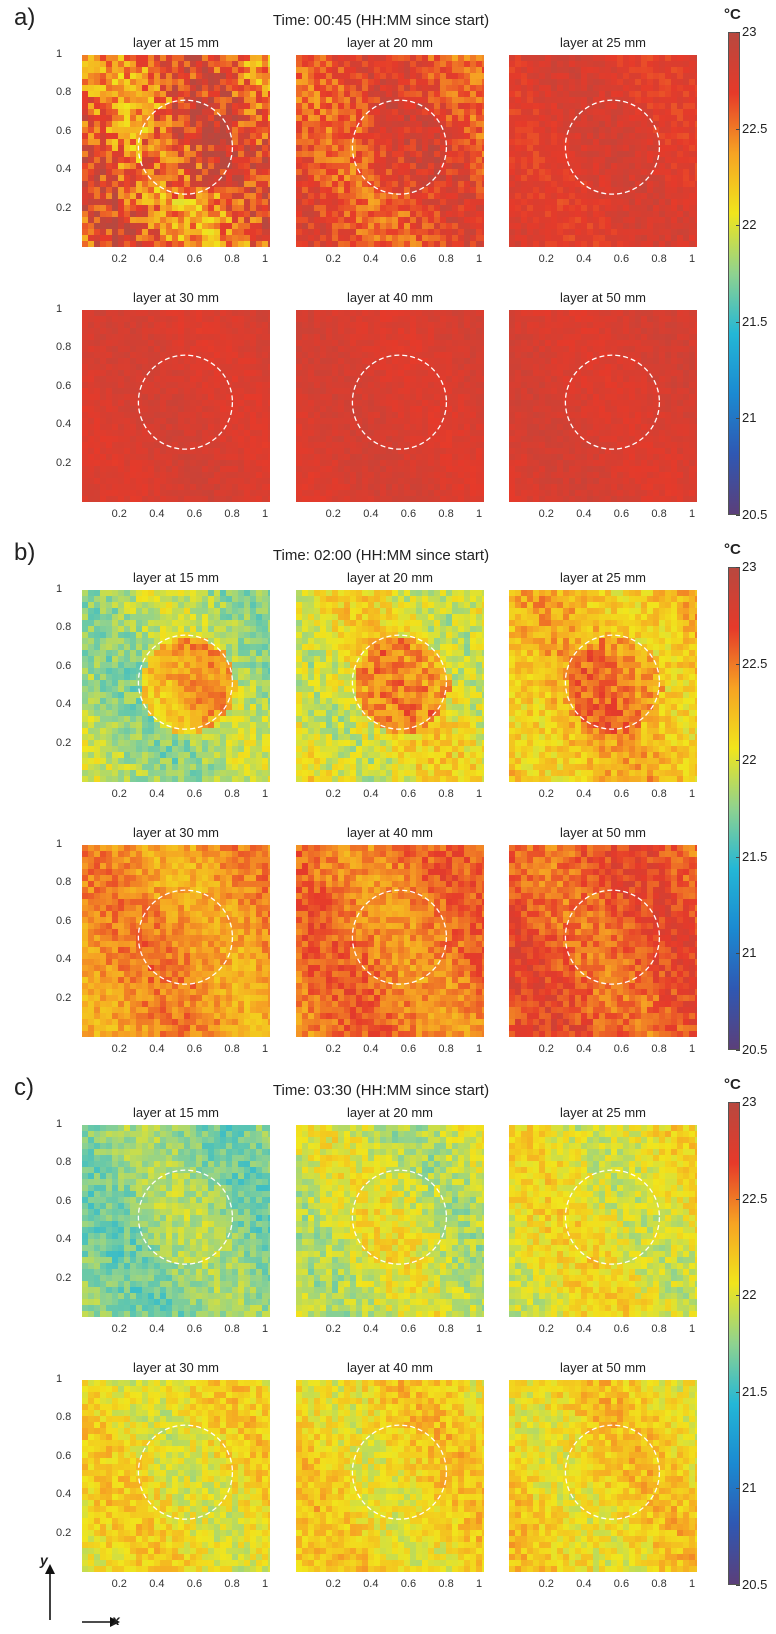 The image size is (776, 1634). I want to click on panel-label: b), so click(25, 552).